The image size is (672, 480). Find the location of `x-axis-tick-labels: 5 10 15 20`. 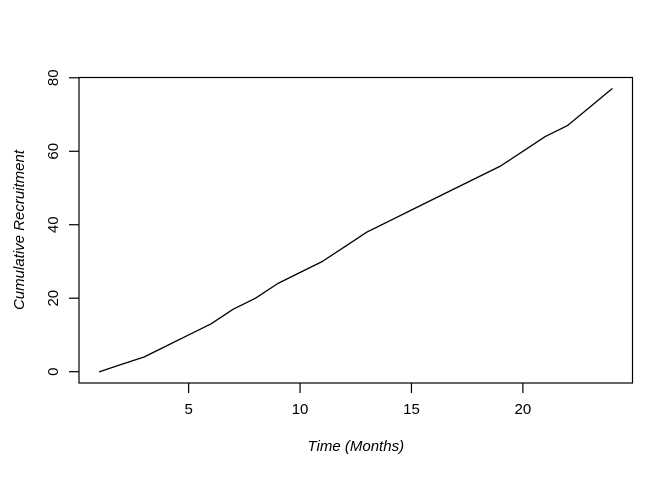

x-axis-tick-labels: 5 10 15 20 is located at coordinates (357, 409).